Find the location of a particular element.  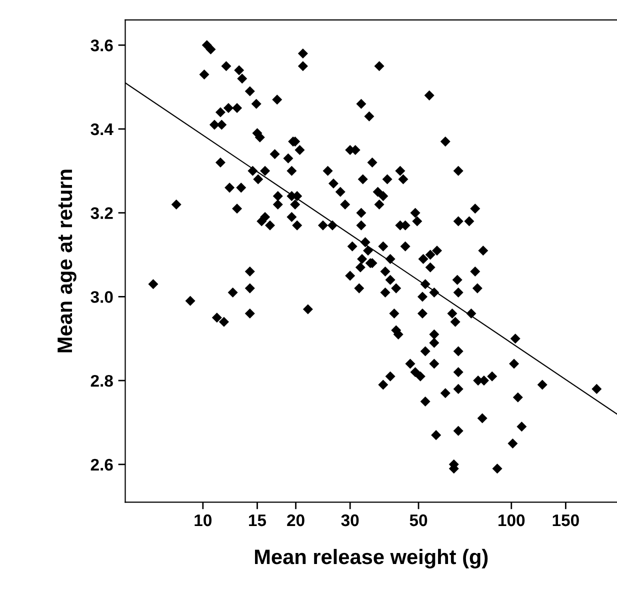

y-tick-label: 3.6 is located at coordinates (101, 46).